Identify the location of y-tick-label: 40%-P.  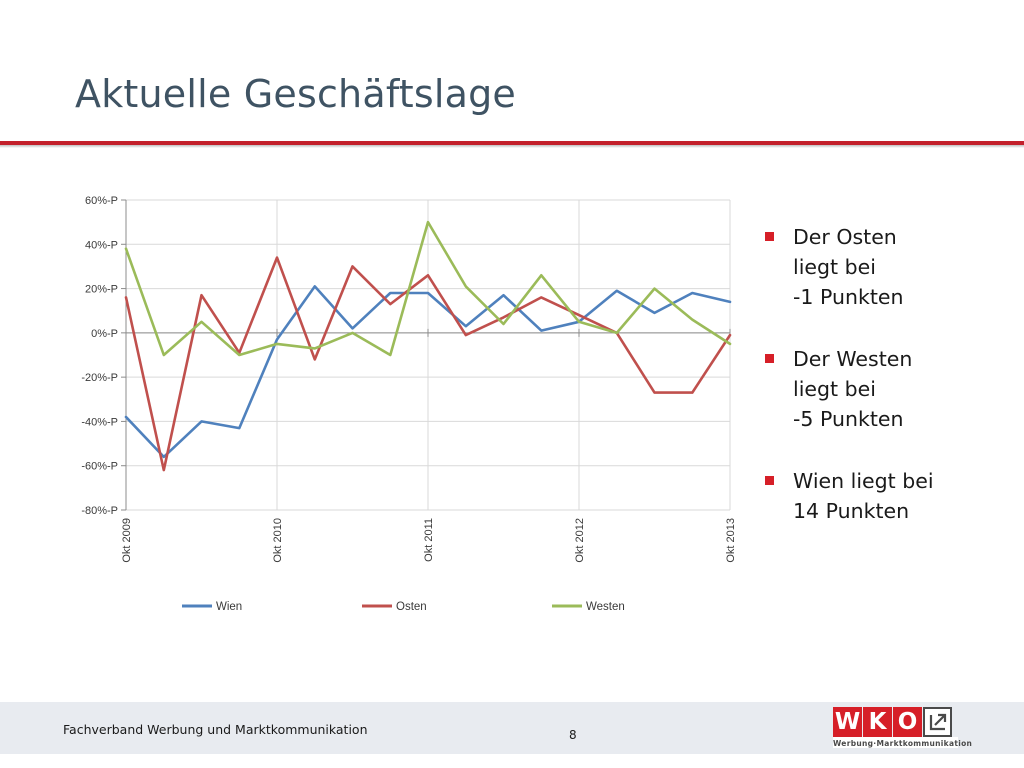
(101, 245).